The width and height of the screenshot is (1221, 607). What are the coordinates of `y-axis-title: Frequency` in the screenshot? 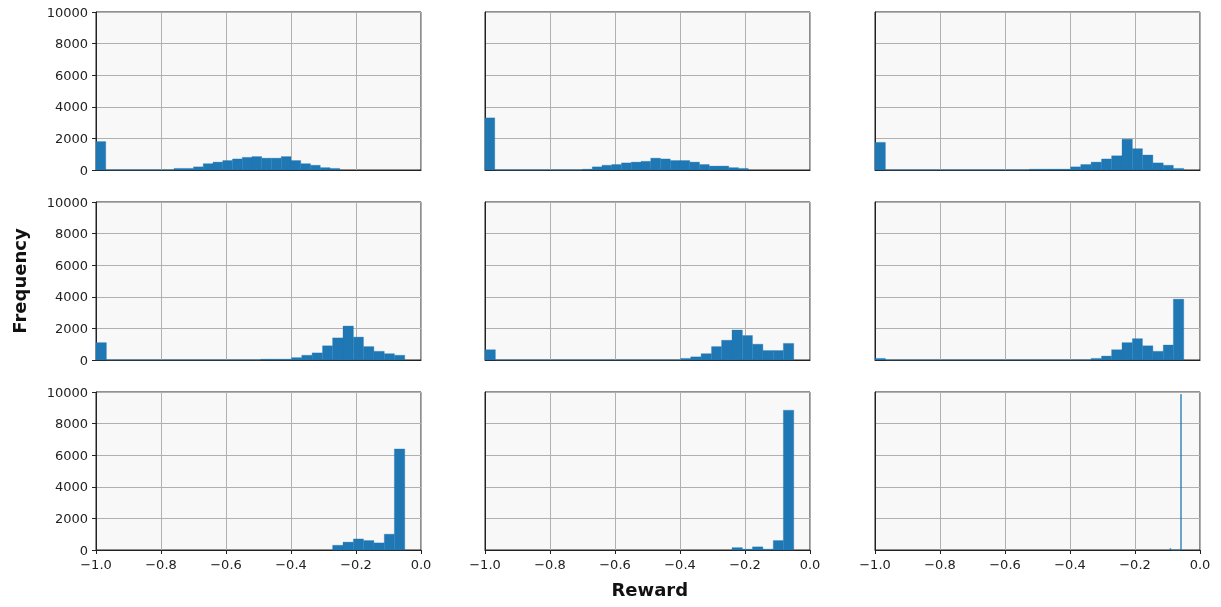 It's located at (19, 281).